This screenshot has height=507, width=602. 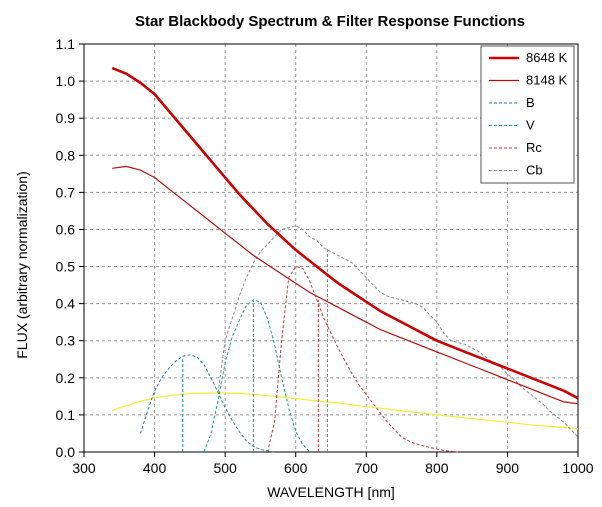 What do you see at coordinates (530, 125) in the screenshot?
I see `legend-label: V` at bounding box center [530, 125].